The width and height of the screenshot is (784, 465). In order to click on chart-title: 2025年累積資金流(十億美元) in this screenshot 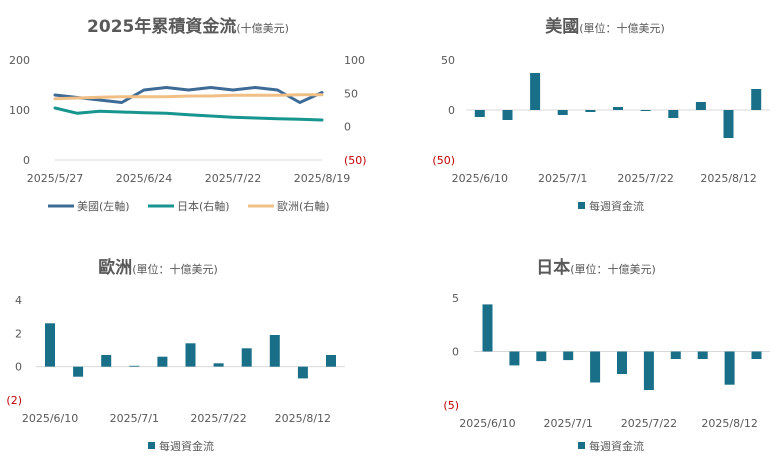, I will do `click(188, 26)`.